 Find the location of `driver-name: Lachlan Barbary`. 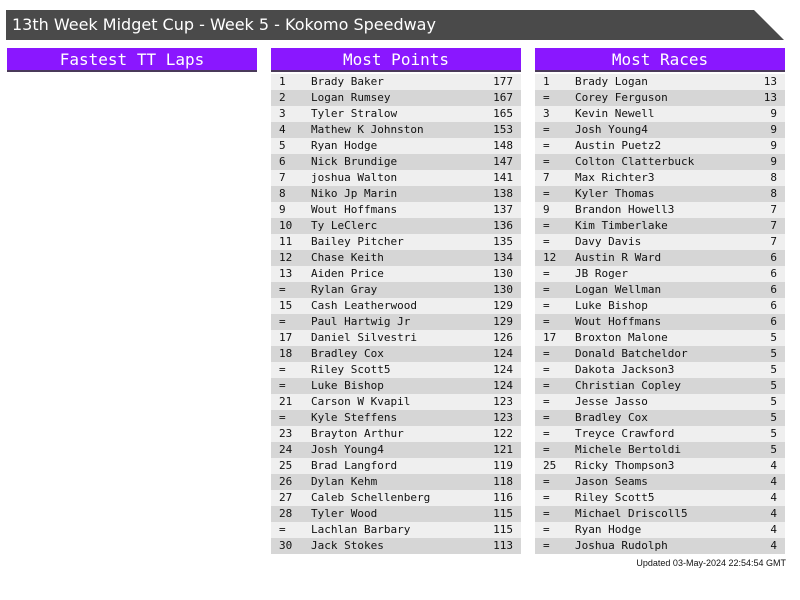

driver-name: Lachlan Barbary is located at coordinates (361, 529).